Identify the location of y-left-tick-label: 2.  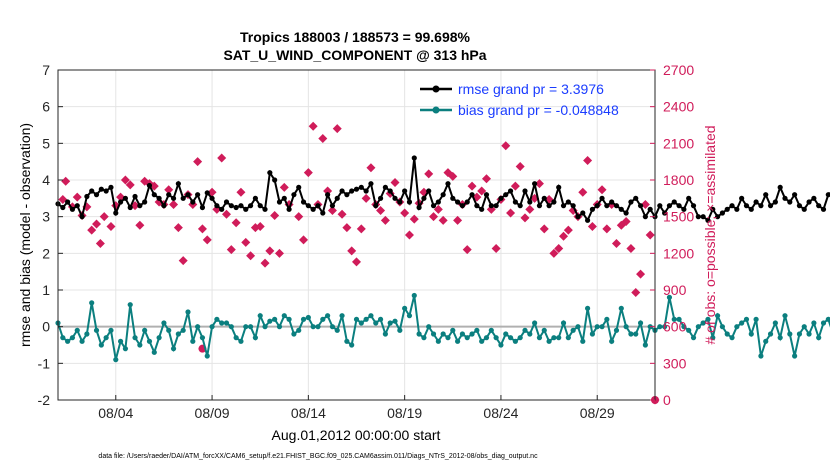
(46, 253).